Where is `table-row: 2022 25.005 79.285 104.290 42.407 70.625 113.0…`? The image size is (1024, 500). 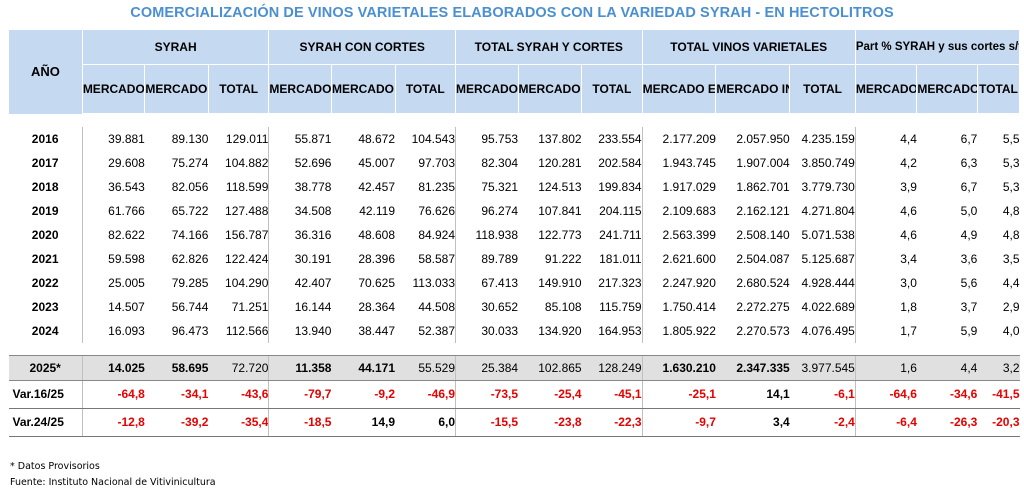
table-row: 2022 25.005 79.285 104.290 42.407 70.625 113.0… is located at coordinates (514, 283).